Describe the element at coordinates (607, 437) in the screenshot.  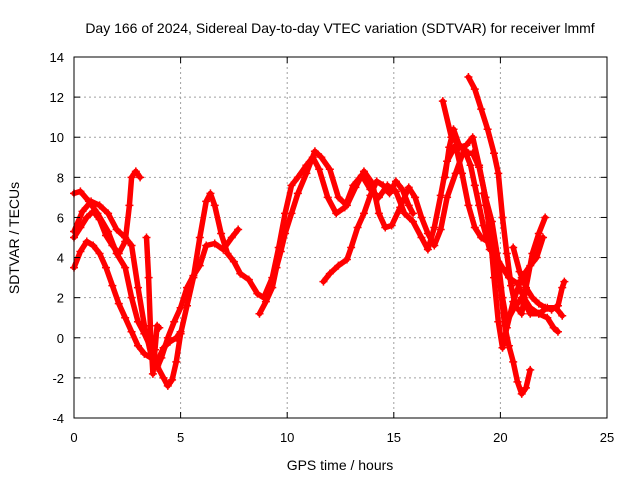
I see `x-tick-label: 25` at that location.